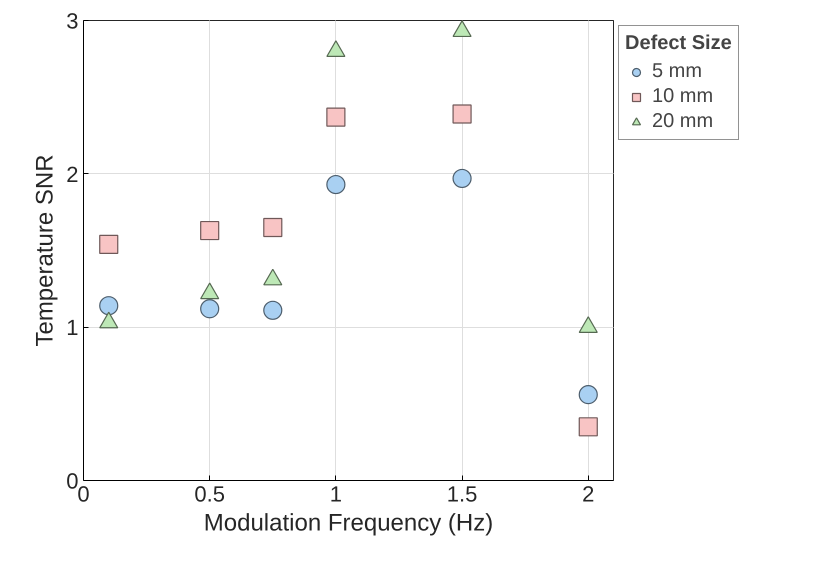 Image resolution: width=831 pixels, height=582 pixels. What do you see at coordinates (462, 494) in the screenshot?
I see `x-tick-label: 1.5` at bounding box center [462, 494].